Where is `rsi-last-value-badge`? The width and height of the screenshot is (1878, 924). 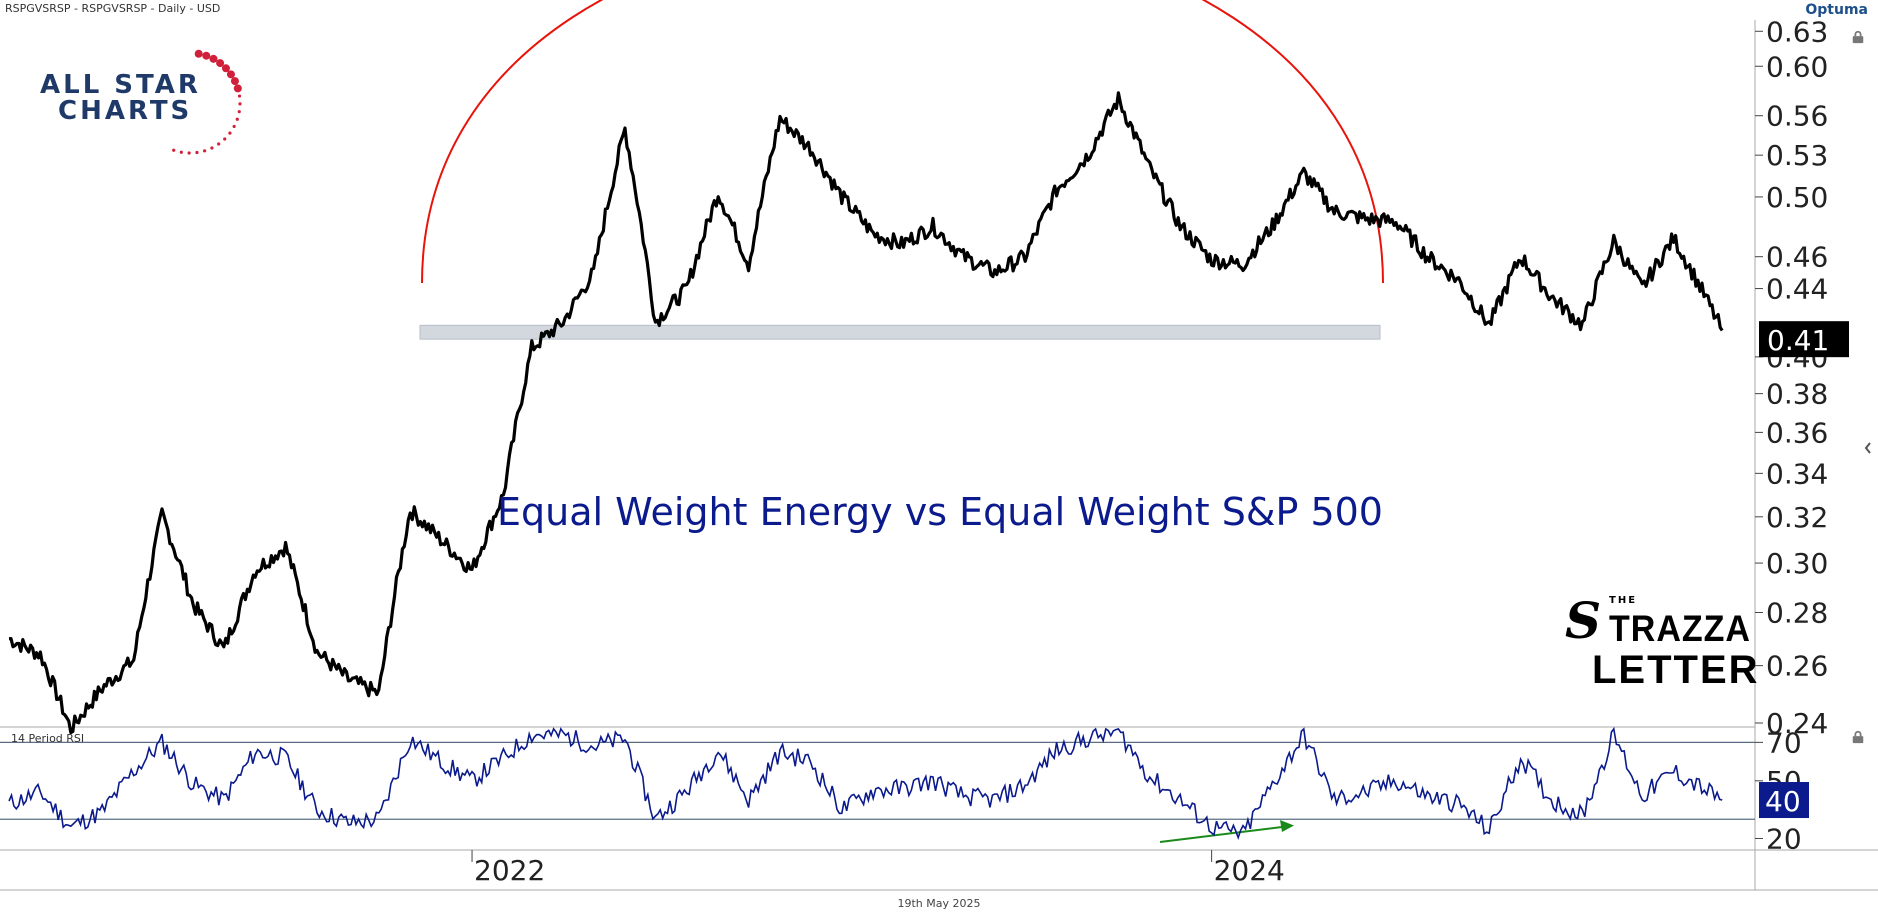
rsi-last-value-badge is located at coordinates (1784, 800).